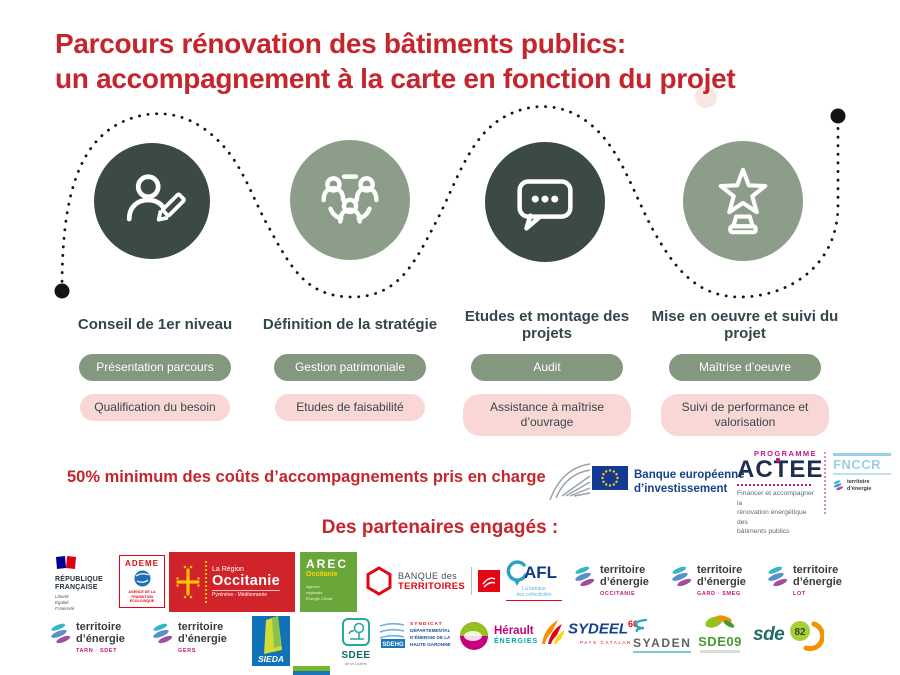 This screenshot has width=900, height=675. Describe the element at coordinates (392, 635) in the screenshot. I see `sdehg-mark-icon: SDEHG` at that location.